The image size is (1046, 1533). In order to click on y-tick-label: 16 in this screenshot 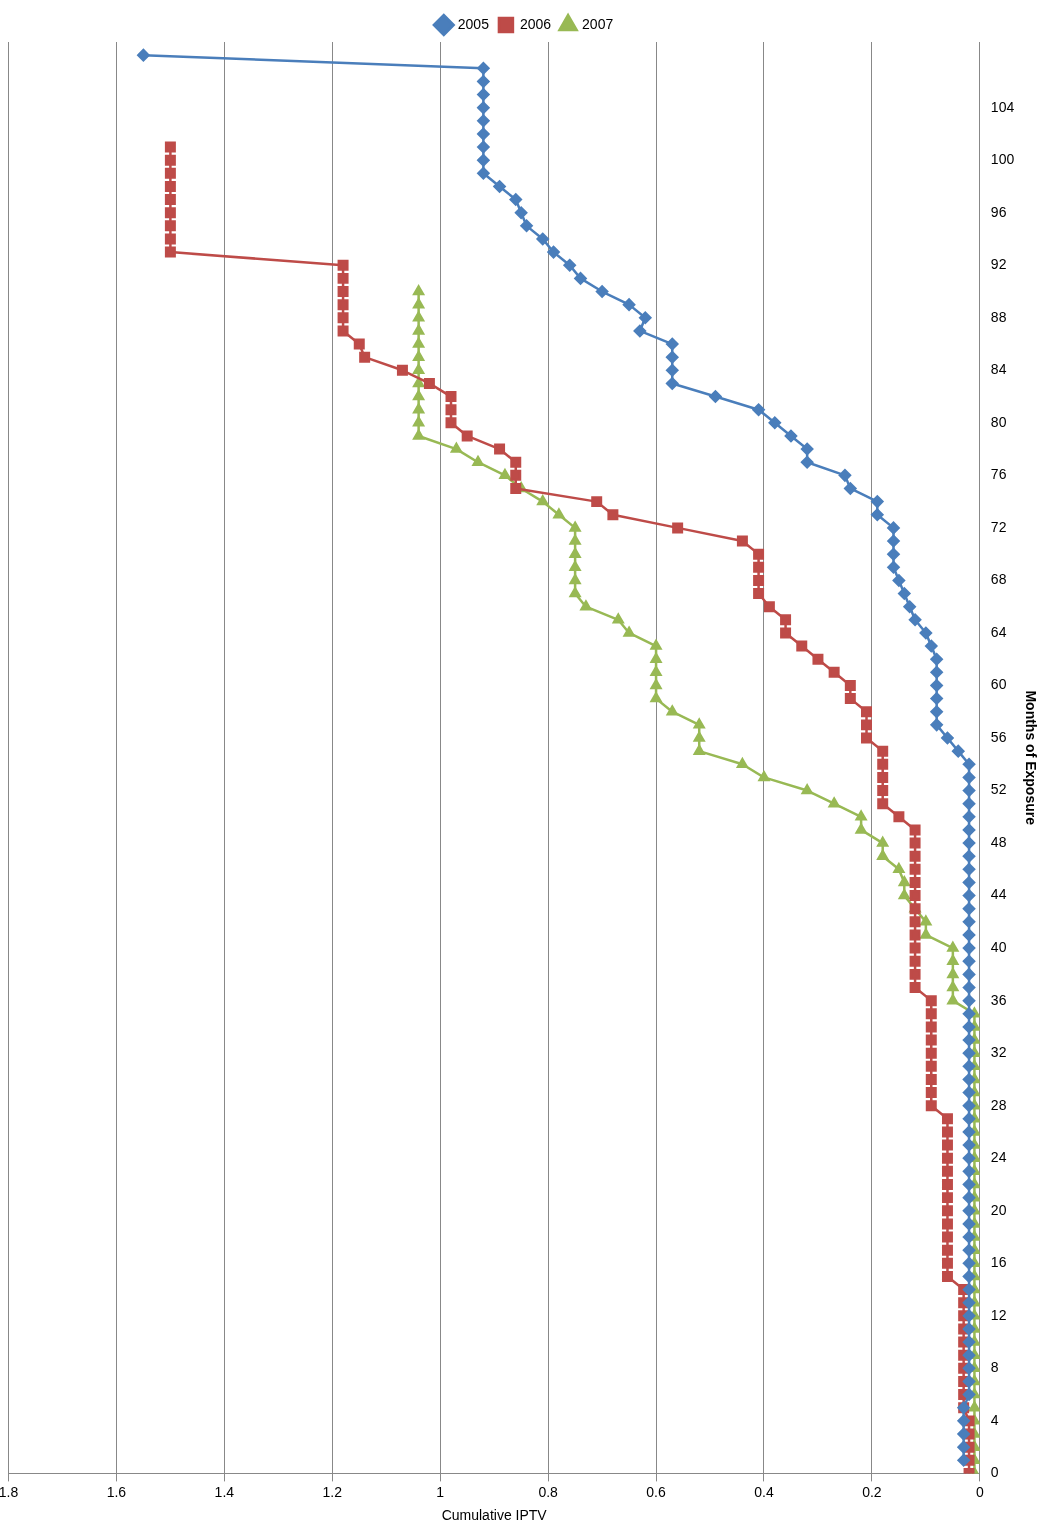, I will do `click(998, 1262)`.